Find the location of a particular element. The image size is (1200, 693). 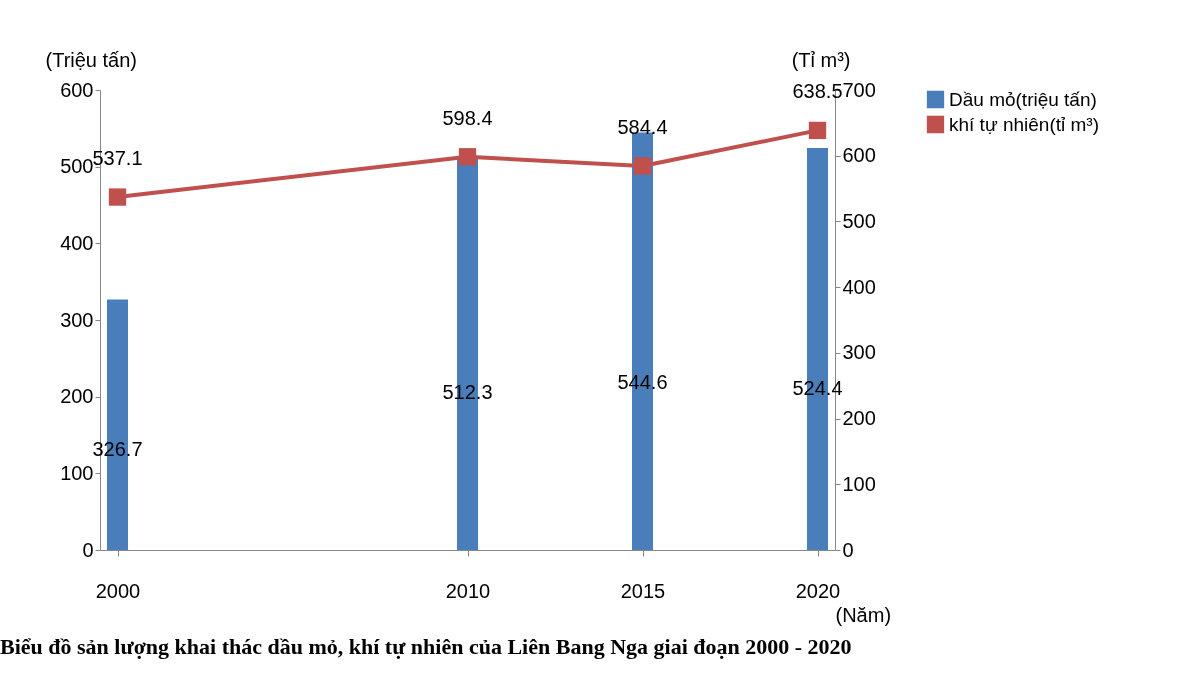

x-axis-title: (Năm) is located at coordinates (863, 614).